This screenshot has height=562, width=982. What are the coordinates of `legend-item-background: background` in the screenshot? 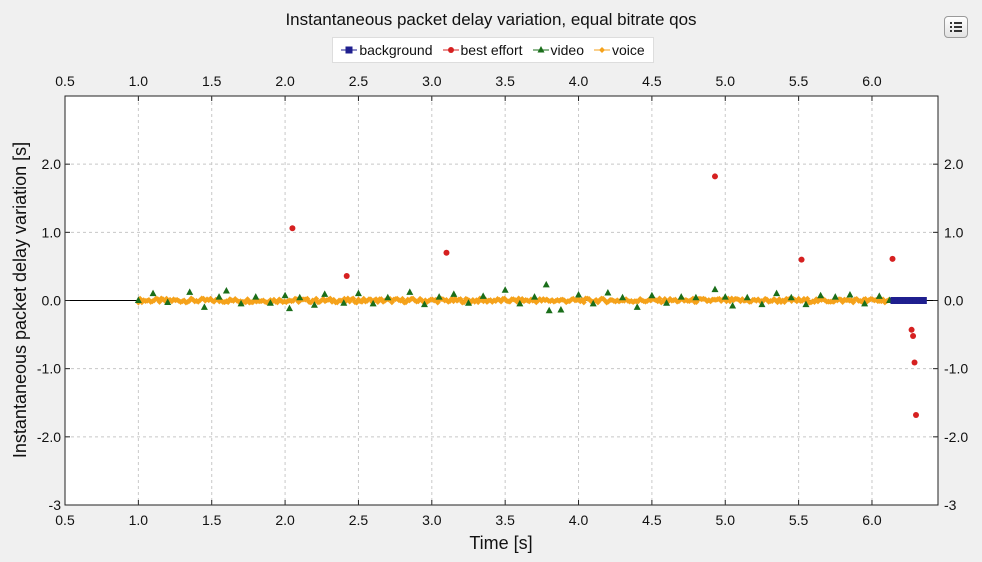 It's located at (387, 50).